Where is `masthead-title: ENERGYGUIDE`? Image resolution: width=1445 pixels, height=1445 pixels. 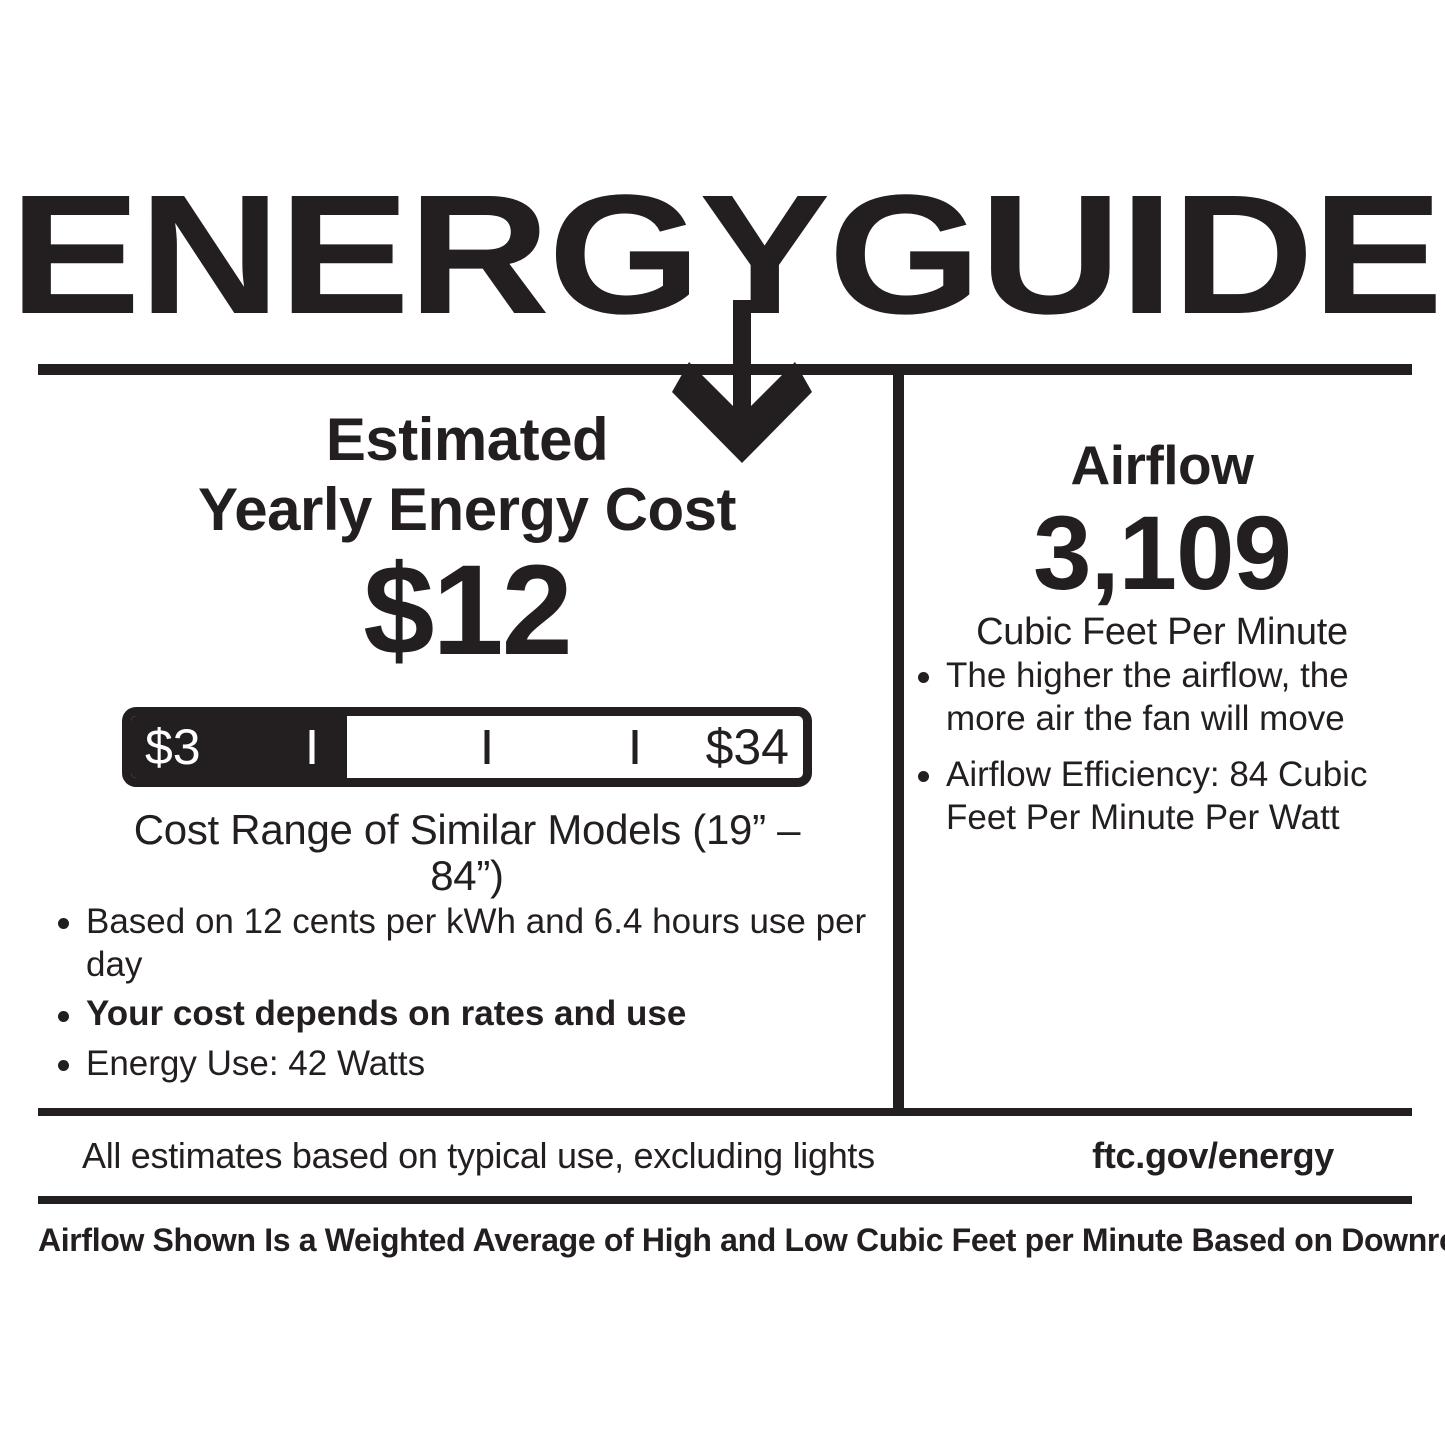 masthead-title: ENERGYGUIDE is located at coordinates (726, 255).